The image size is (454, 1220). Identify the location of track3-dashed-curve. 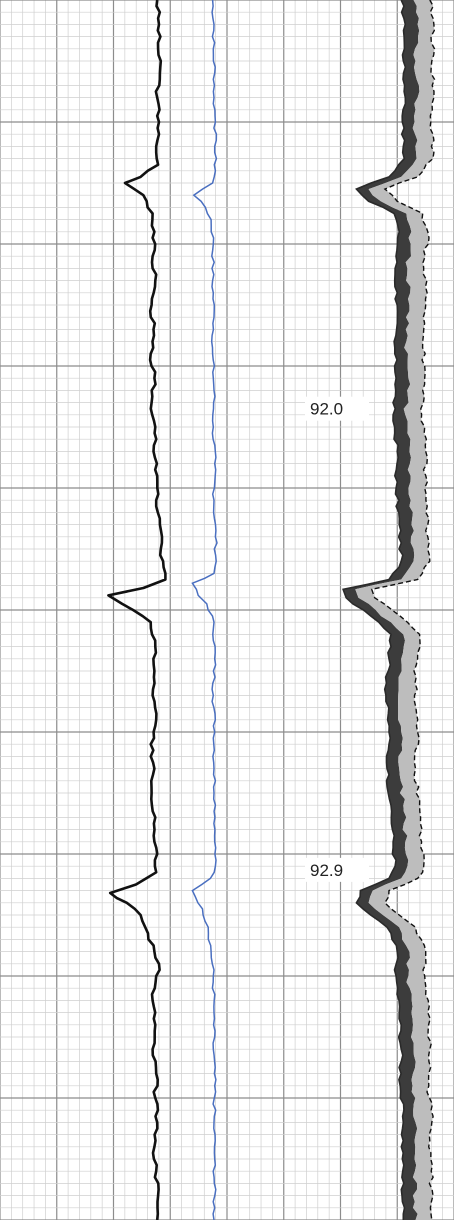
(403, 610).